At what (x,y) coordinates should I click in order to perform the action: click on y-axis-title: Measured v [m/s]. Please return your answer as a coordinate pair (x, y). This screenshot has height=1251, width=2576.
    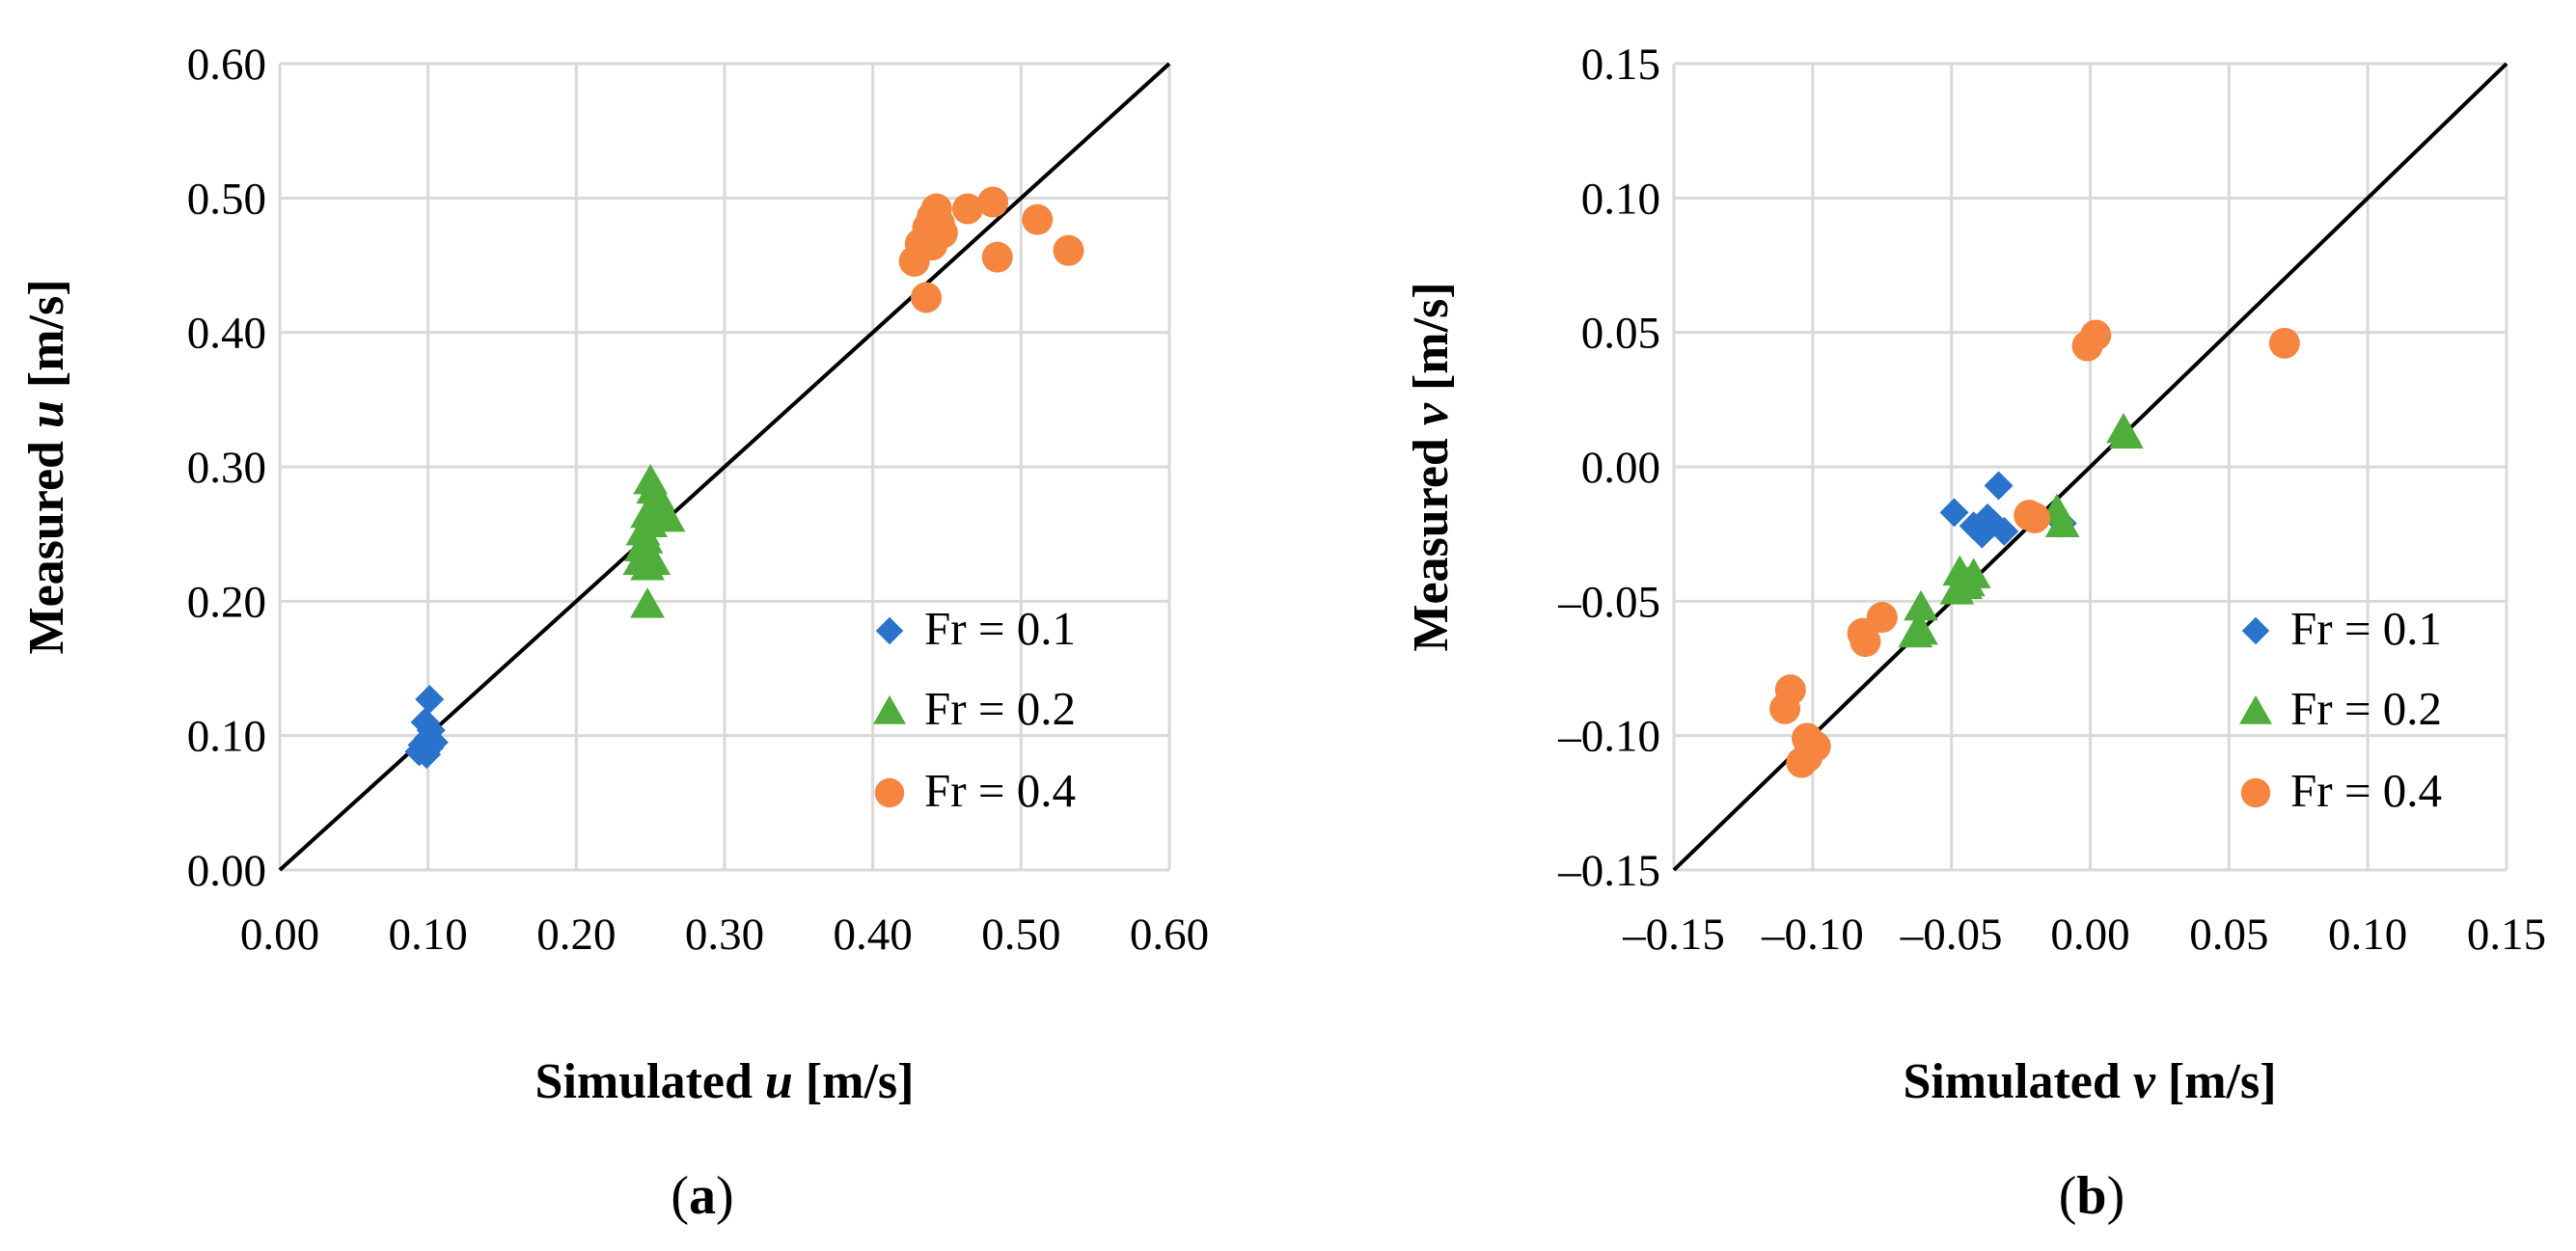
    Looking at the image, I should click on (1432, 467).